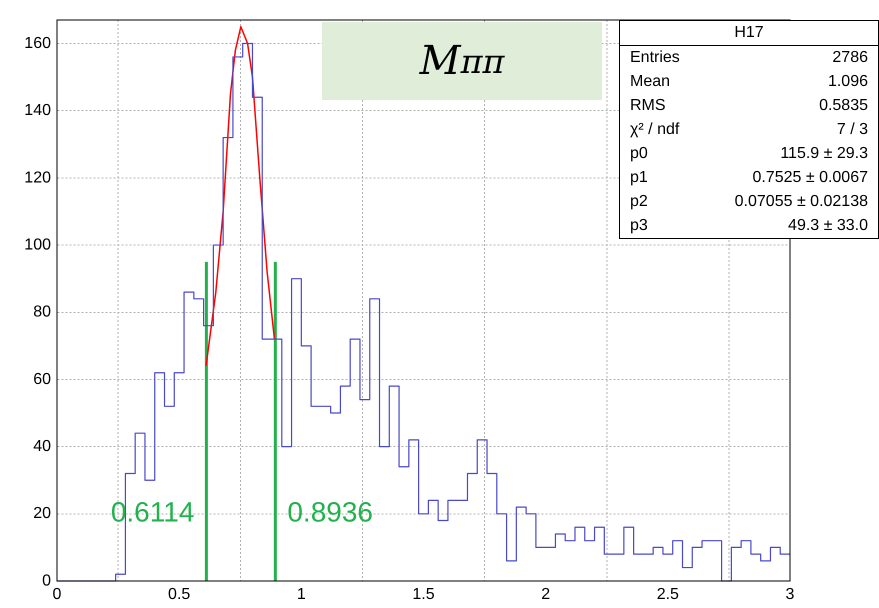  What do you see at coordinates (42, 447) in the screenshot?
I see `y-tick-label: 40` at bounding box center [42, 447].